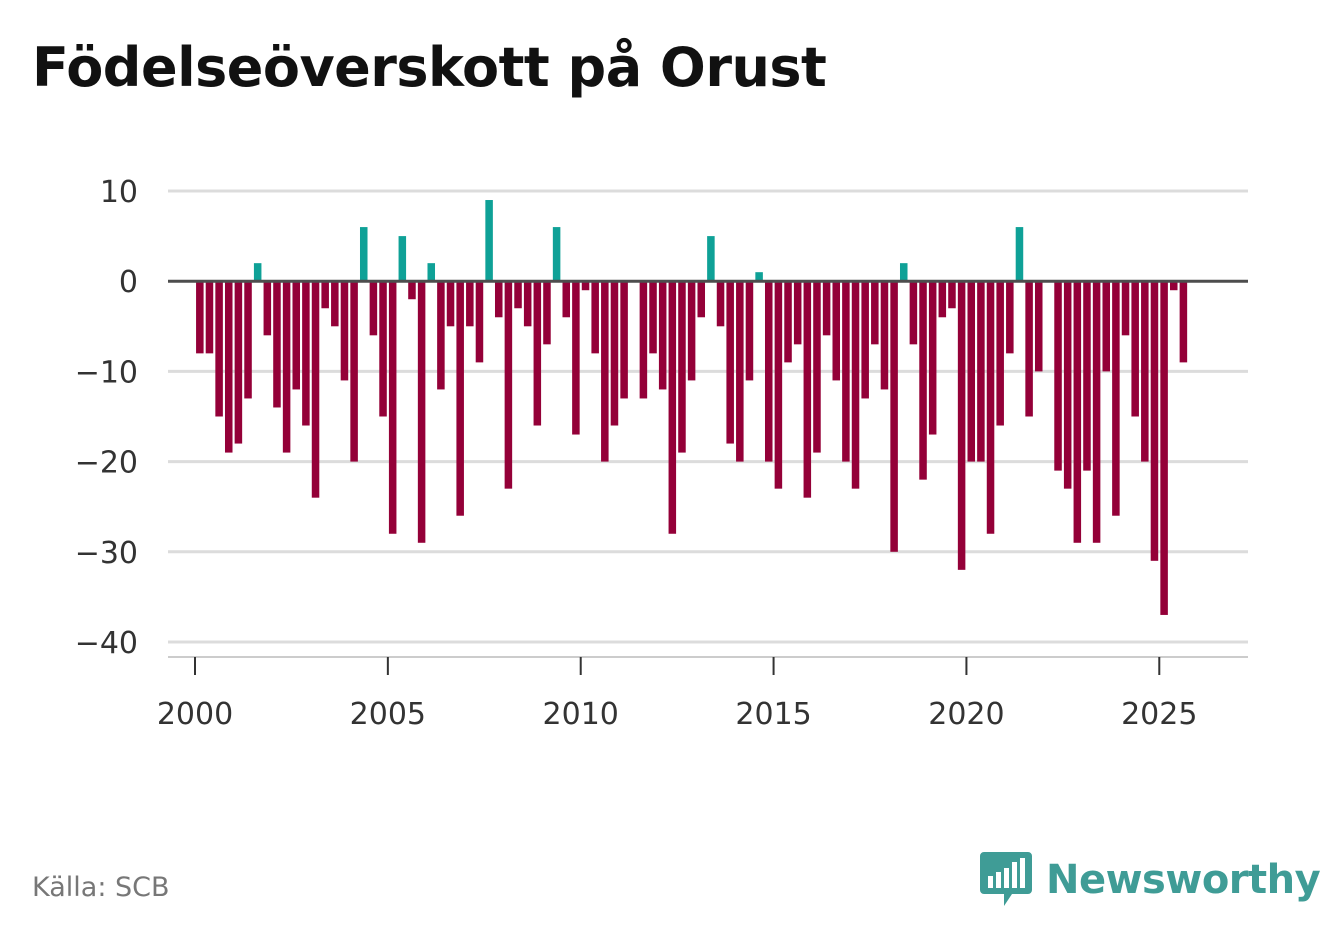  What do you see at coordinates (106, 372) in the screenshot?
I see `y-tick-label: −10` at bounding box center [106, 372].